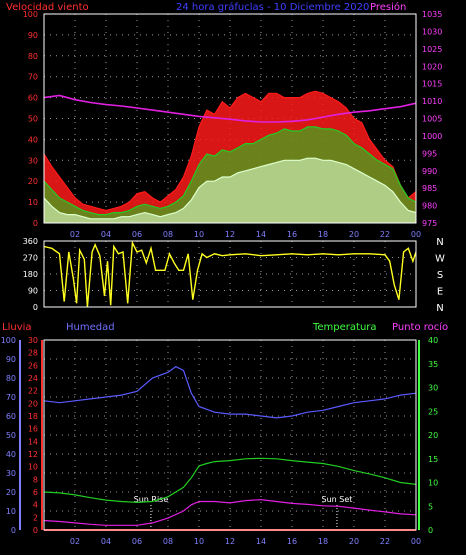 This screenshot has height=555, width=466. I want to click on rain-tick: 4, so click(35, 505).